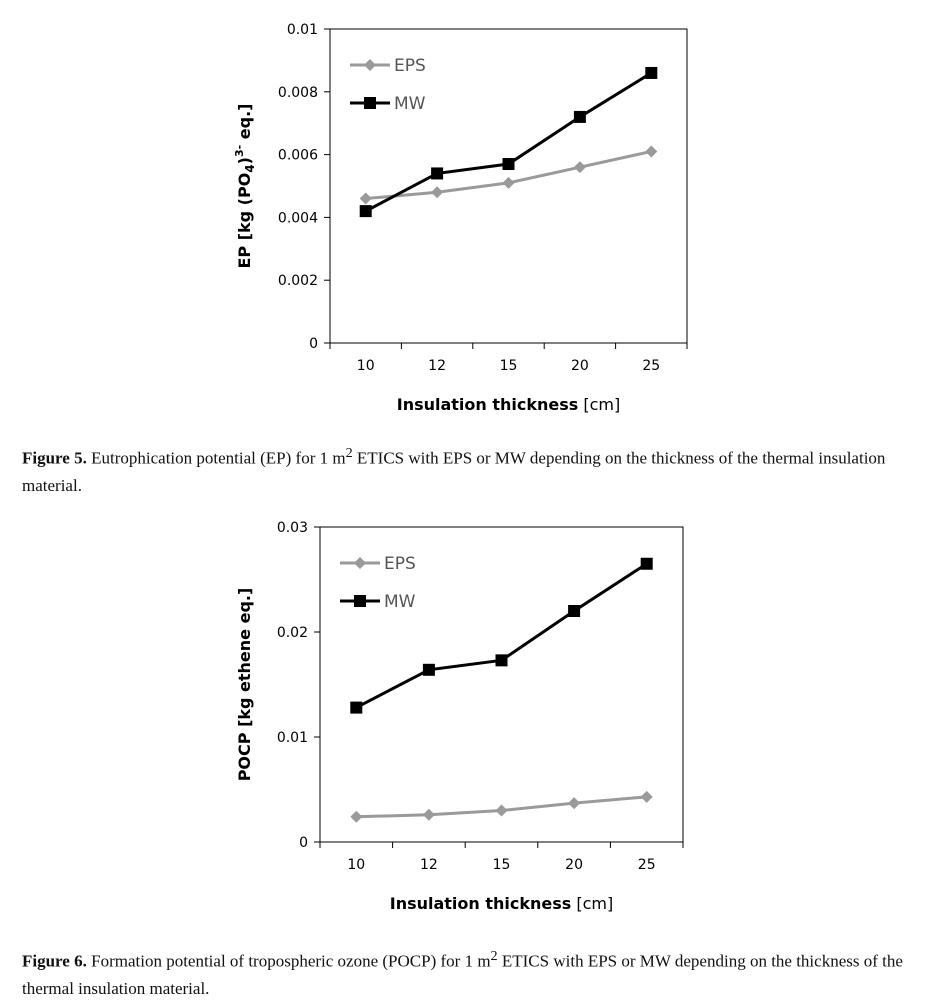 The height and width of the screenshot is (1002, 945). What do you see at coordinates (298, 93) in the screenshot?
I see `y-tick-label: 0.008` at bounding box center [298, 93].